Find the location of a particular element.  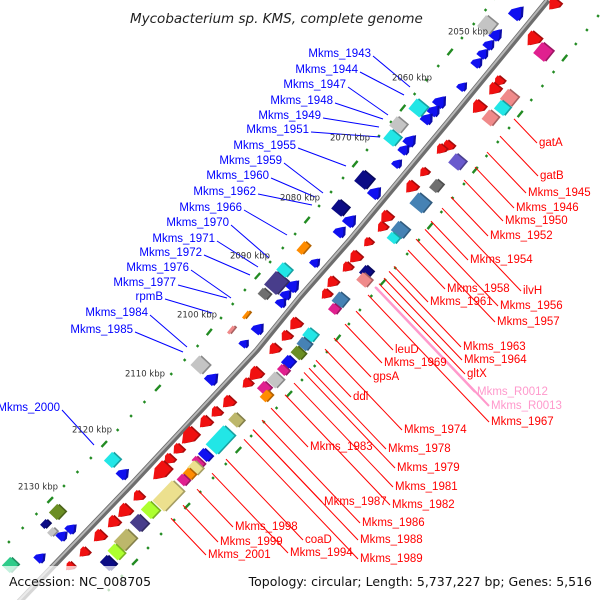

rna-label: Mkms_R0012 is located at coordinates (512, 392).